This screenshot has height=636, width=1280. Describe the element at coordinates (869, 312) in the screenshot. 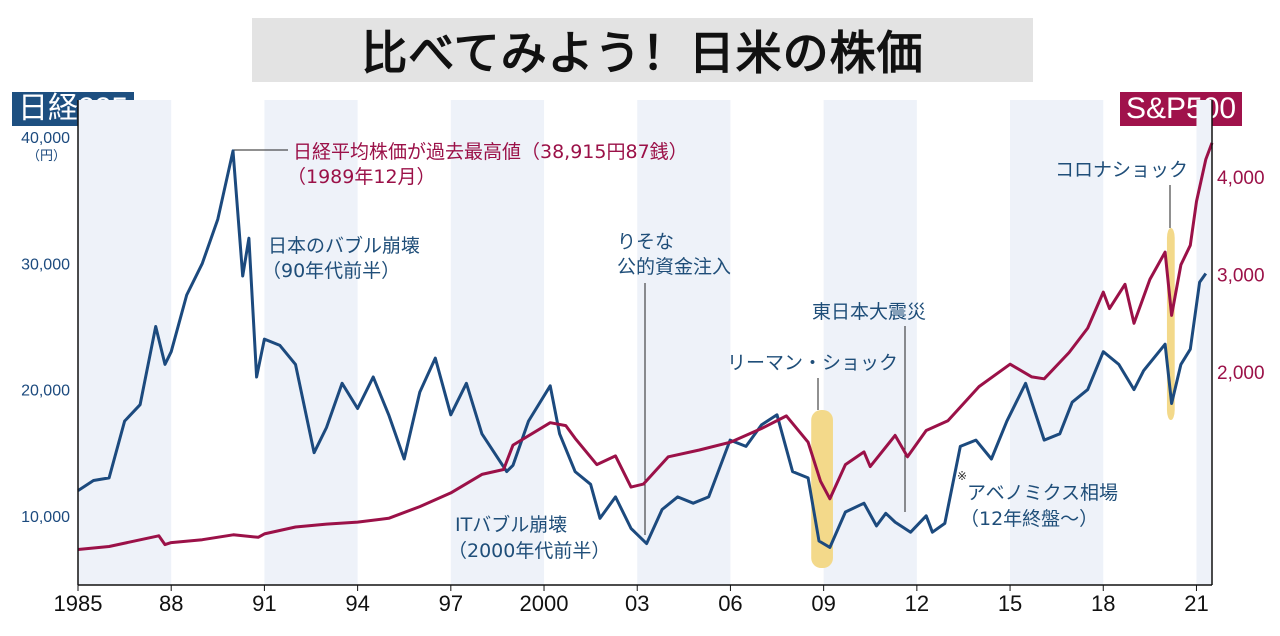

I see `annotation-quake: 東日本大震災` at that location.